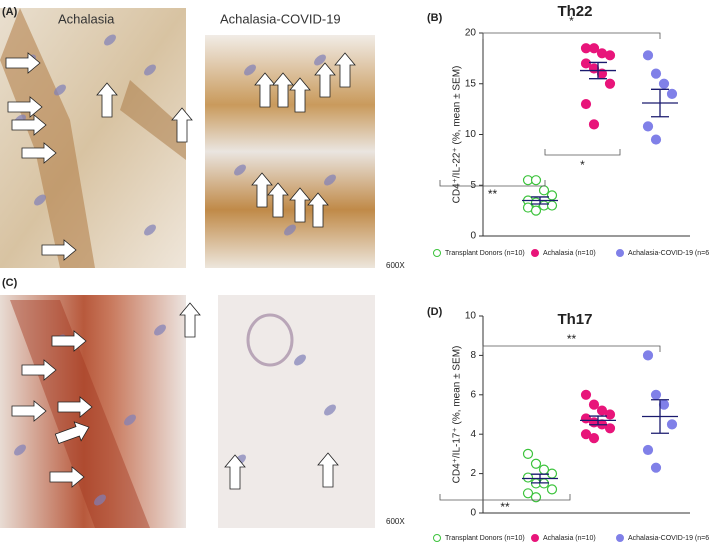 The image size is (709, 544). I want to click on panel-label: (A), so click(10, 12).